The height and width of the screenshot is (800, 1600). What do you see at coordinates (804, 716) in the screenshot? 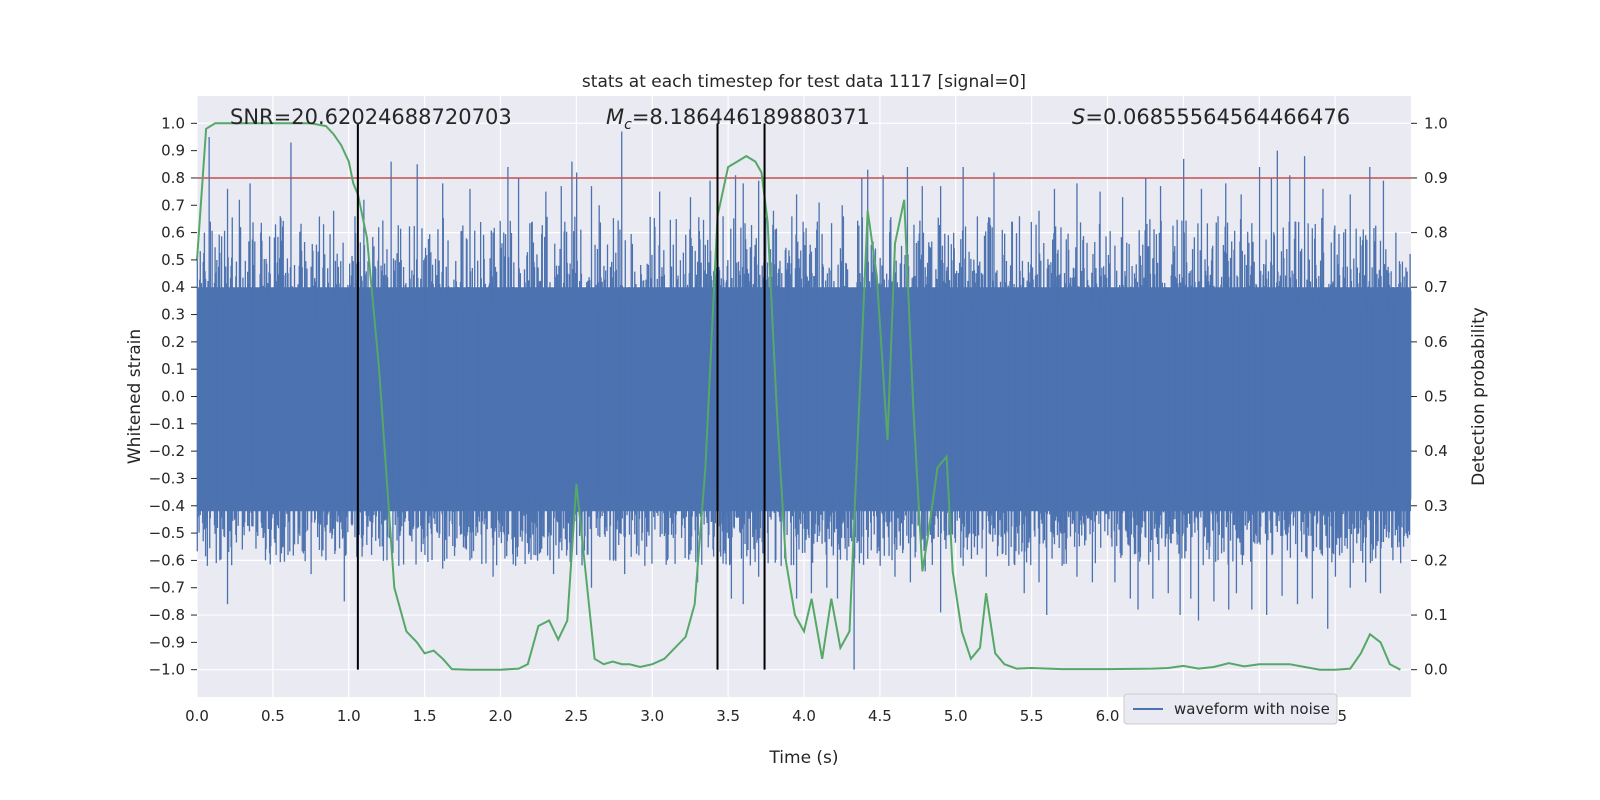
I see `x-tick-label: 4.0` at bounding box center [804, 716].